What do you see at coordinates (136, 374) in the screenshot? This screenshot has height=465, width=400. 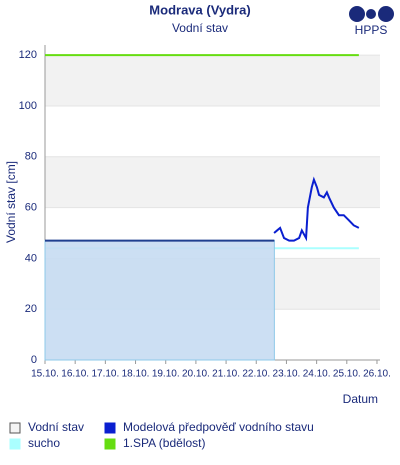 I see `x-tick-label: 18.10.` at bounding box center [136, 374].